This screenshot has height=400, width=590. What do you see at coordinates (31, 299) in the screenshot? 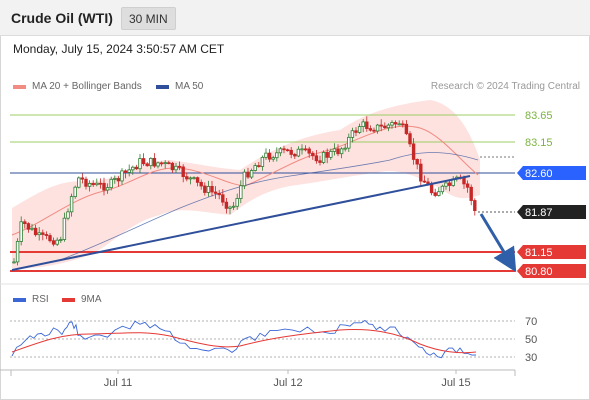
I see `legend-rsi: RSI` at bounding box center [31, 299].